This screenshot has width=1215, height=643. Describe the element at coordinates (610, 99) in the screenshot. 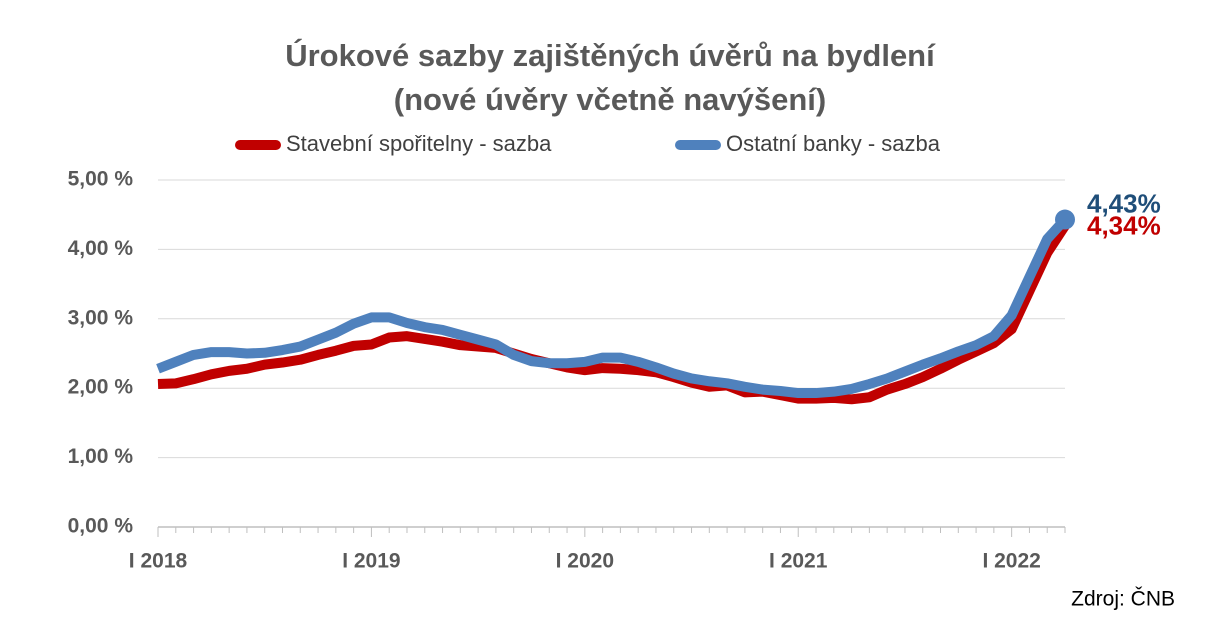

I see `chart-subtitle: (nové úvěry včetně navýšení)` at that location.